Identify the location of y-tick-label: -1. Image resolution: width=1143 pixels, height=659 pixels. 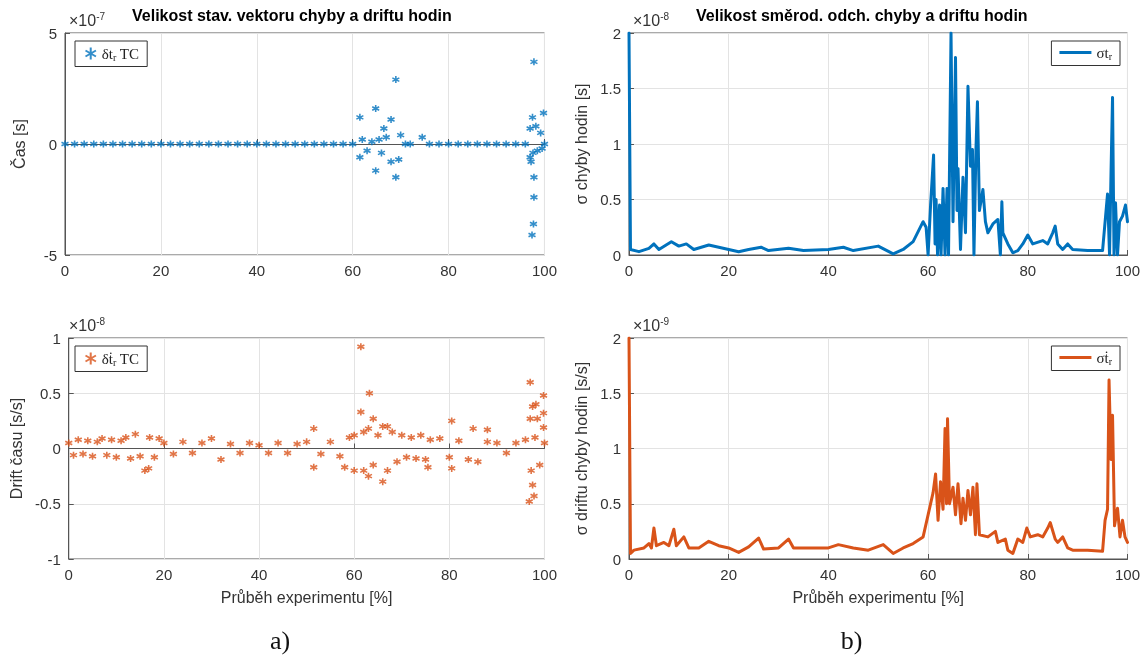
(54, 559).